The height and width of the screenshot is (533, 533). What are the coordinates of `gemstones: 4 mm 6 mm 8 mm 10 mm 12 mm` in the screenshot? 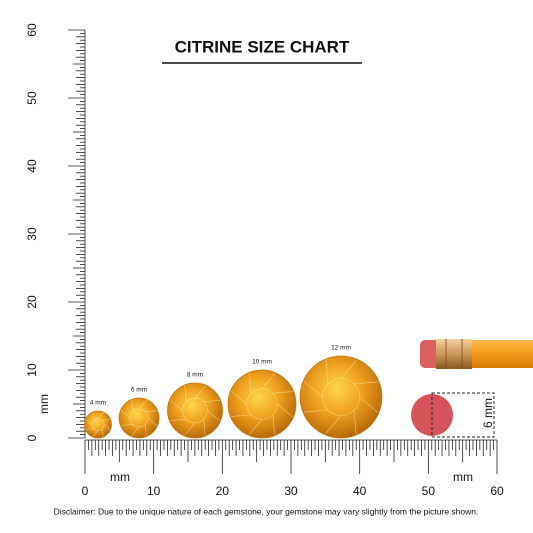 It's located at (233, 392).